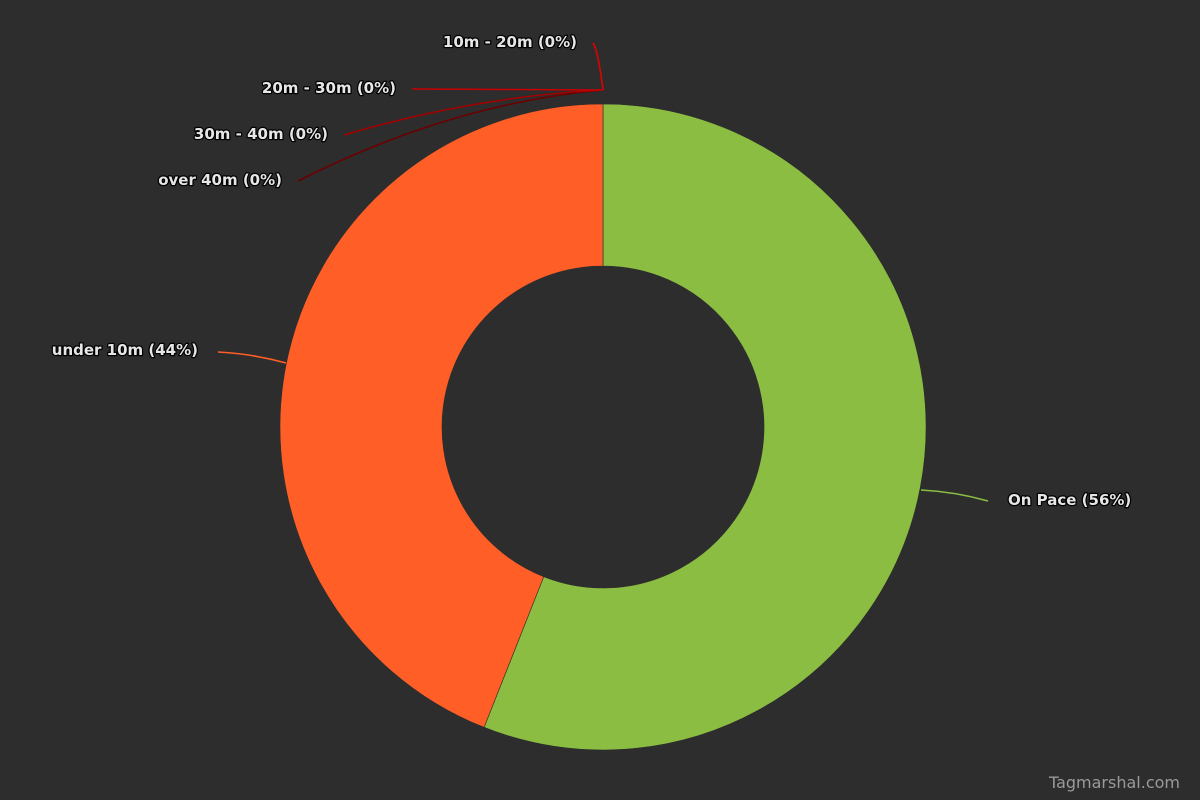 The width and height of the screenshot is (1200, 800). Describe the element at coordinates (507, 89) in the screenshot. I see `connector-20m-30m` at that location.